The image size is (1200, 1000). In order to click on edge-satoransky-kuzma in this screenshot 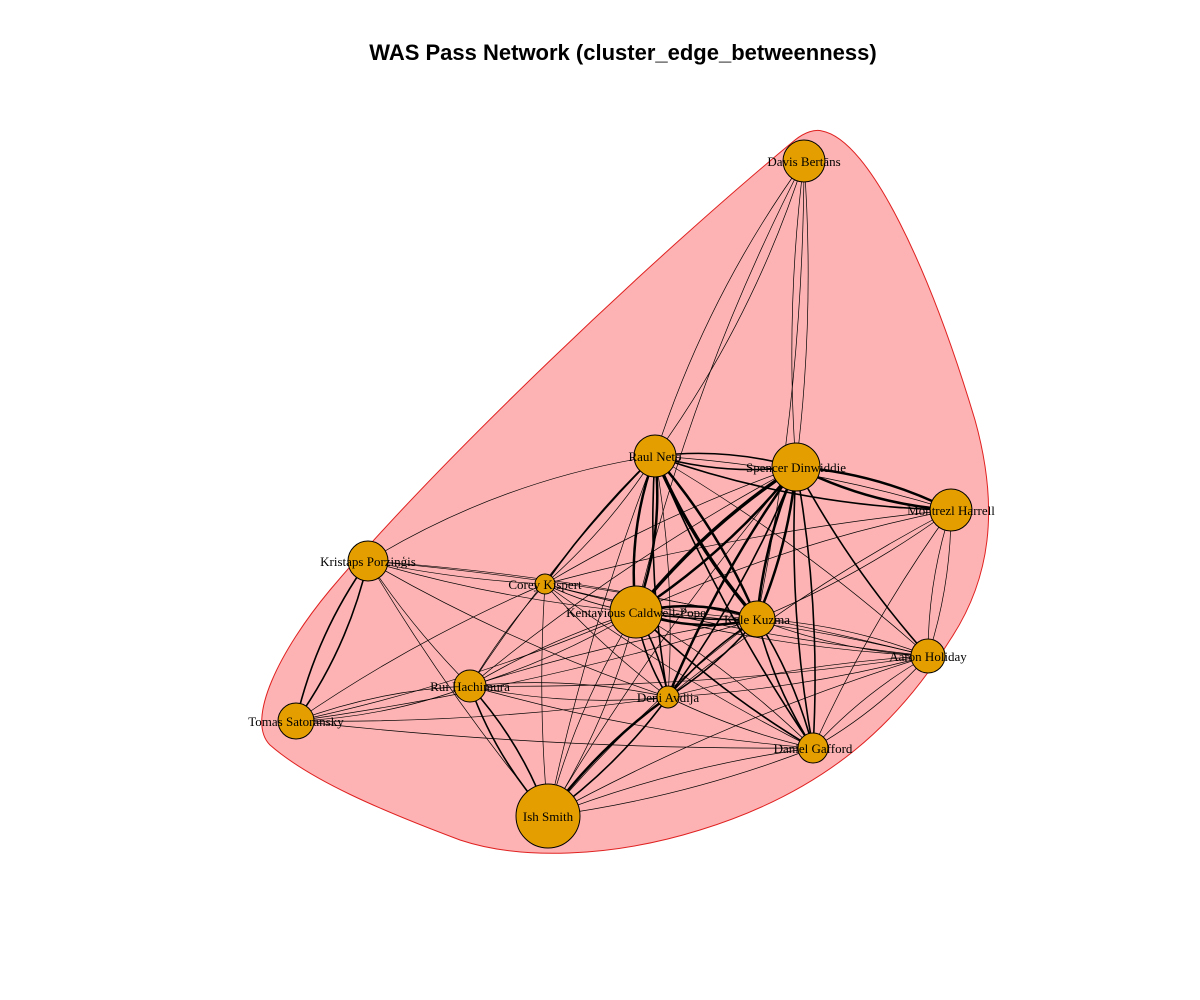, I will do `click(526, 670)`.